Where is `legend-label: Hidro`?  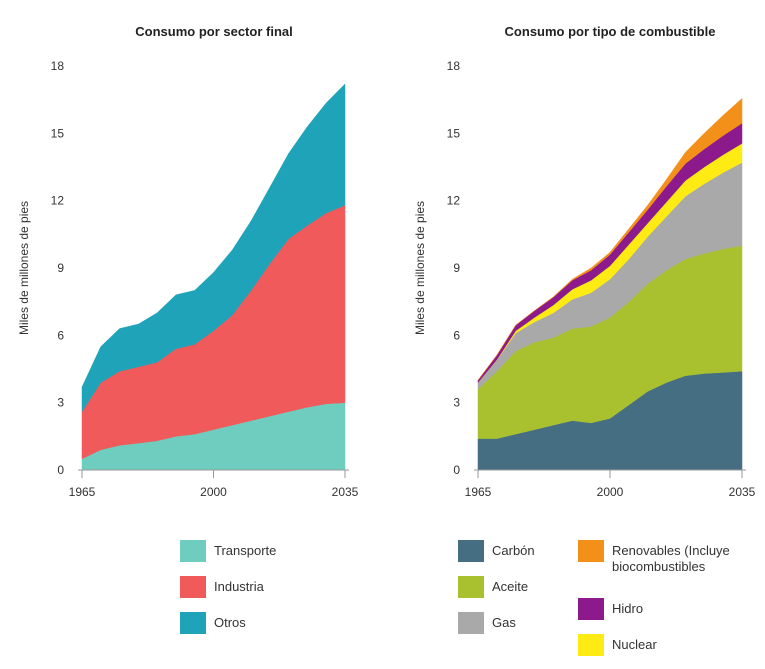
legend-label: Hidro is located at coordinates (628, 608).